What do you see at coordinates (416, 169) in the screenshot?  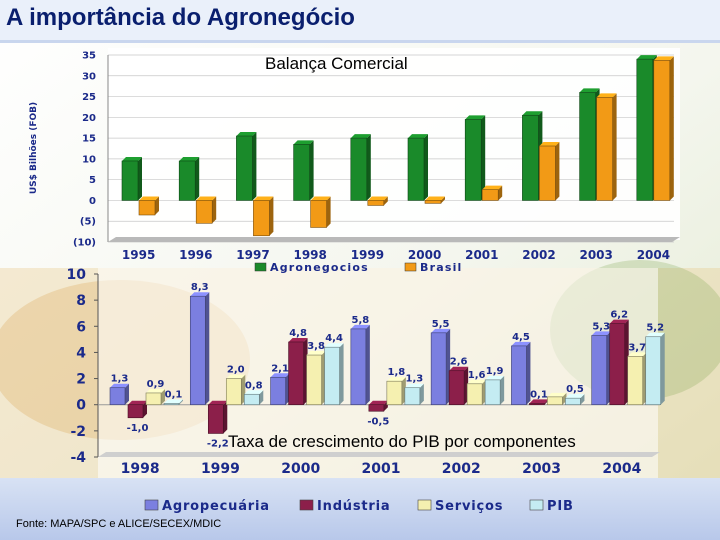 I see `bar-agronegocios-2000` at bounding box center [416, 169].